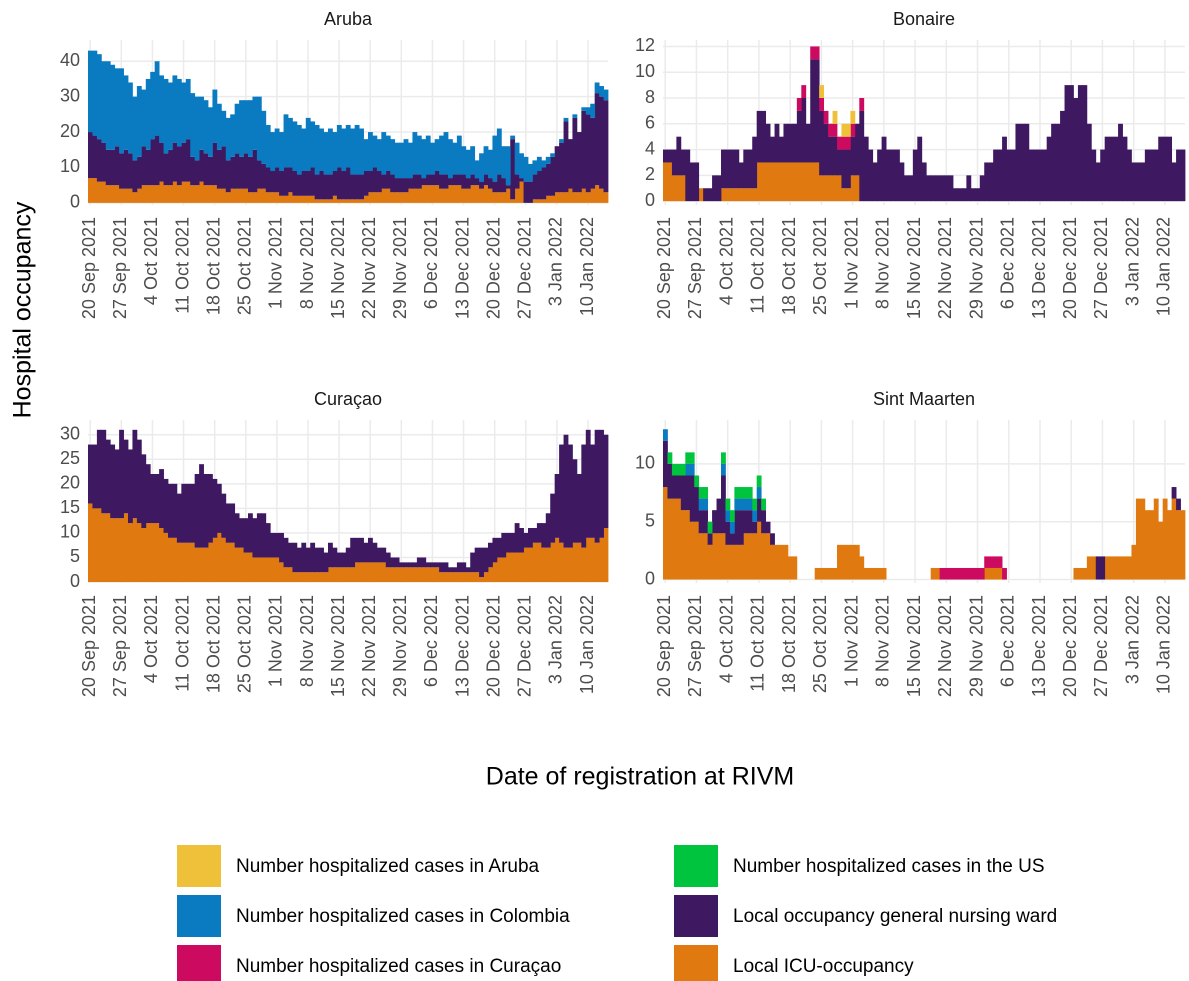 The image size is (1189, 981). What do you see at coordinates (398, 966) in the screenshot?
I see `legend-label: Number hospitalized cases in Curaçao` at bounding box center [398, 966].